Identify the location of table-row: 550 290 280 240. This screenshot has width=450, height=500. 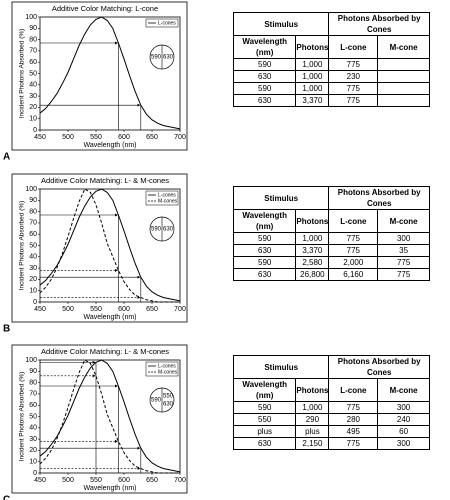
(331, 419).